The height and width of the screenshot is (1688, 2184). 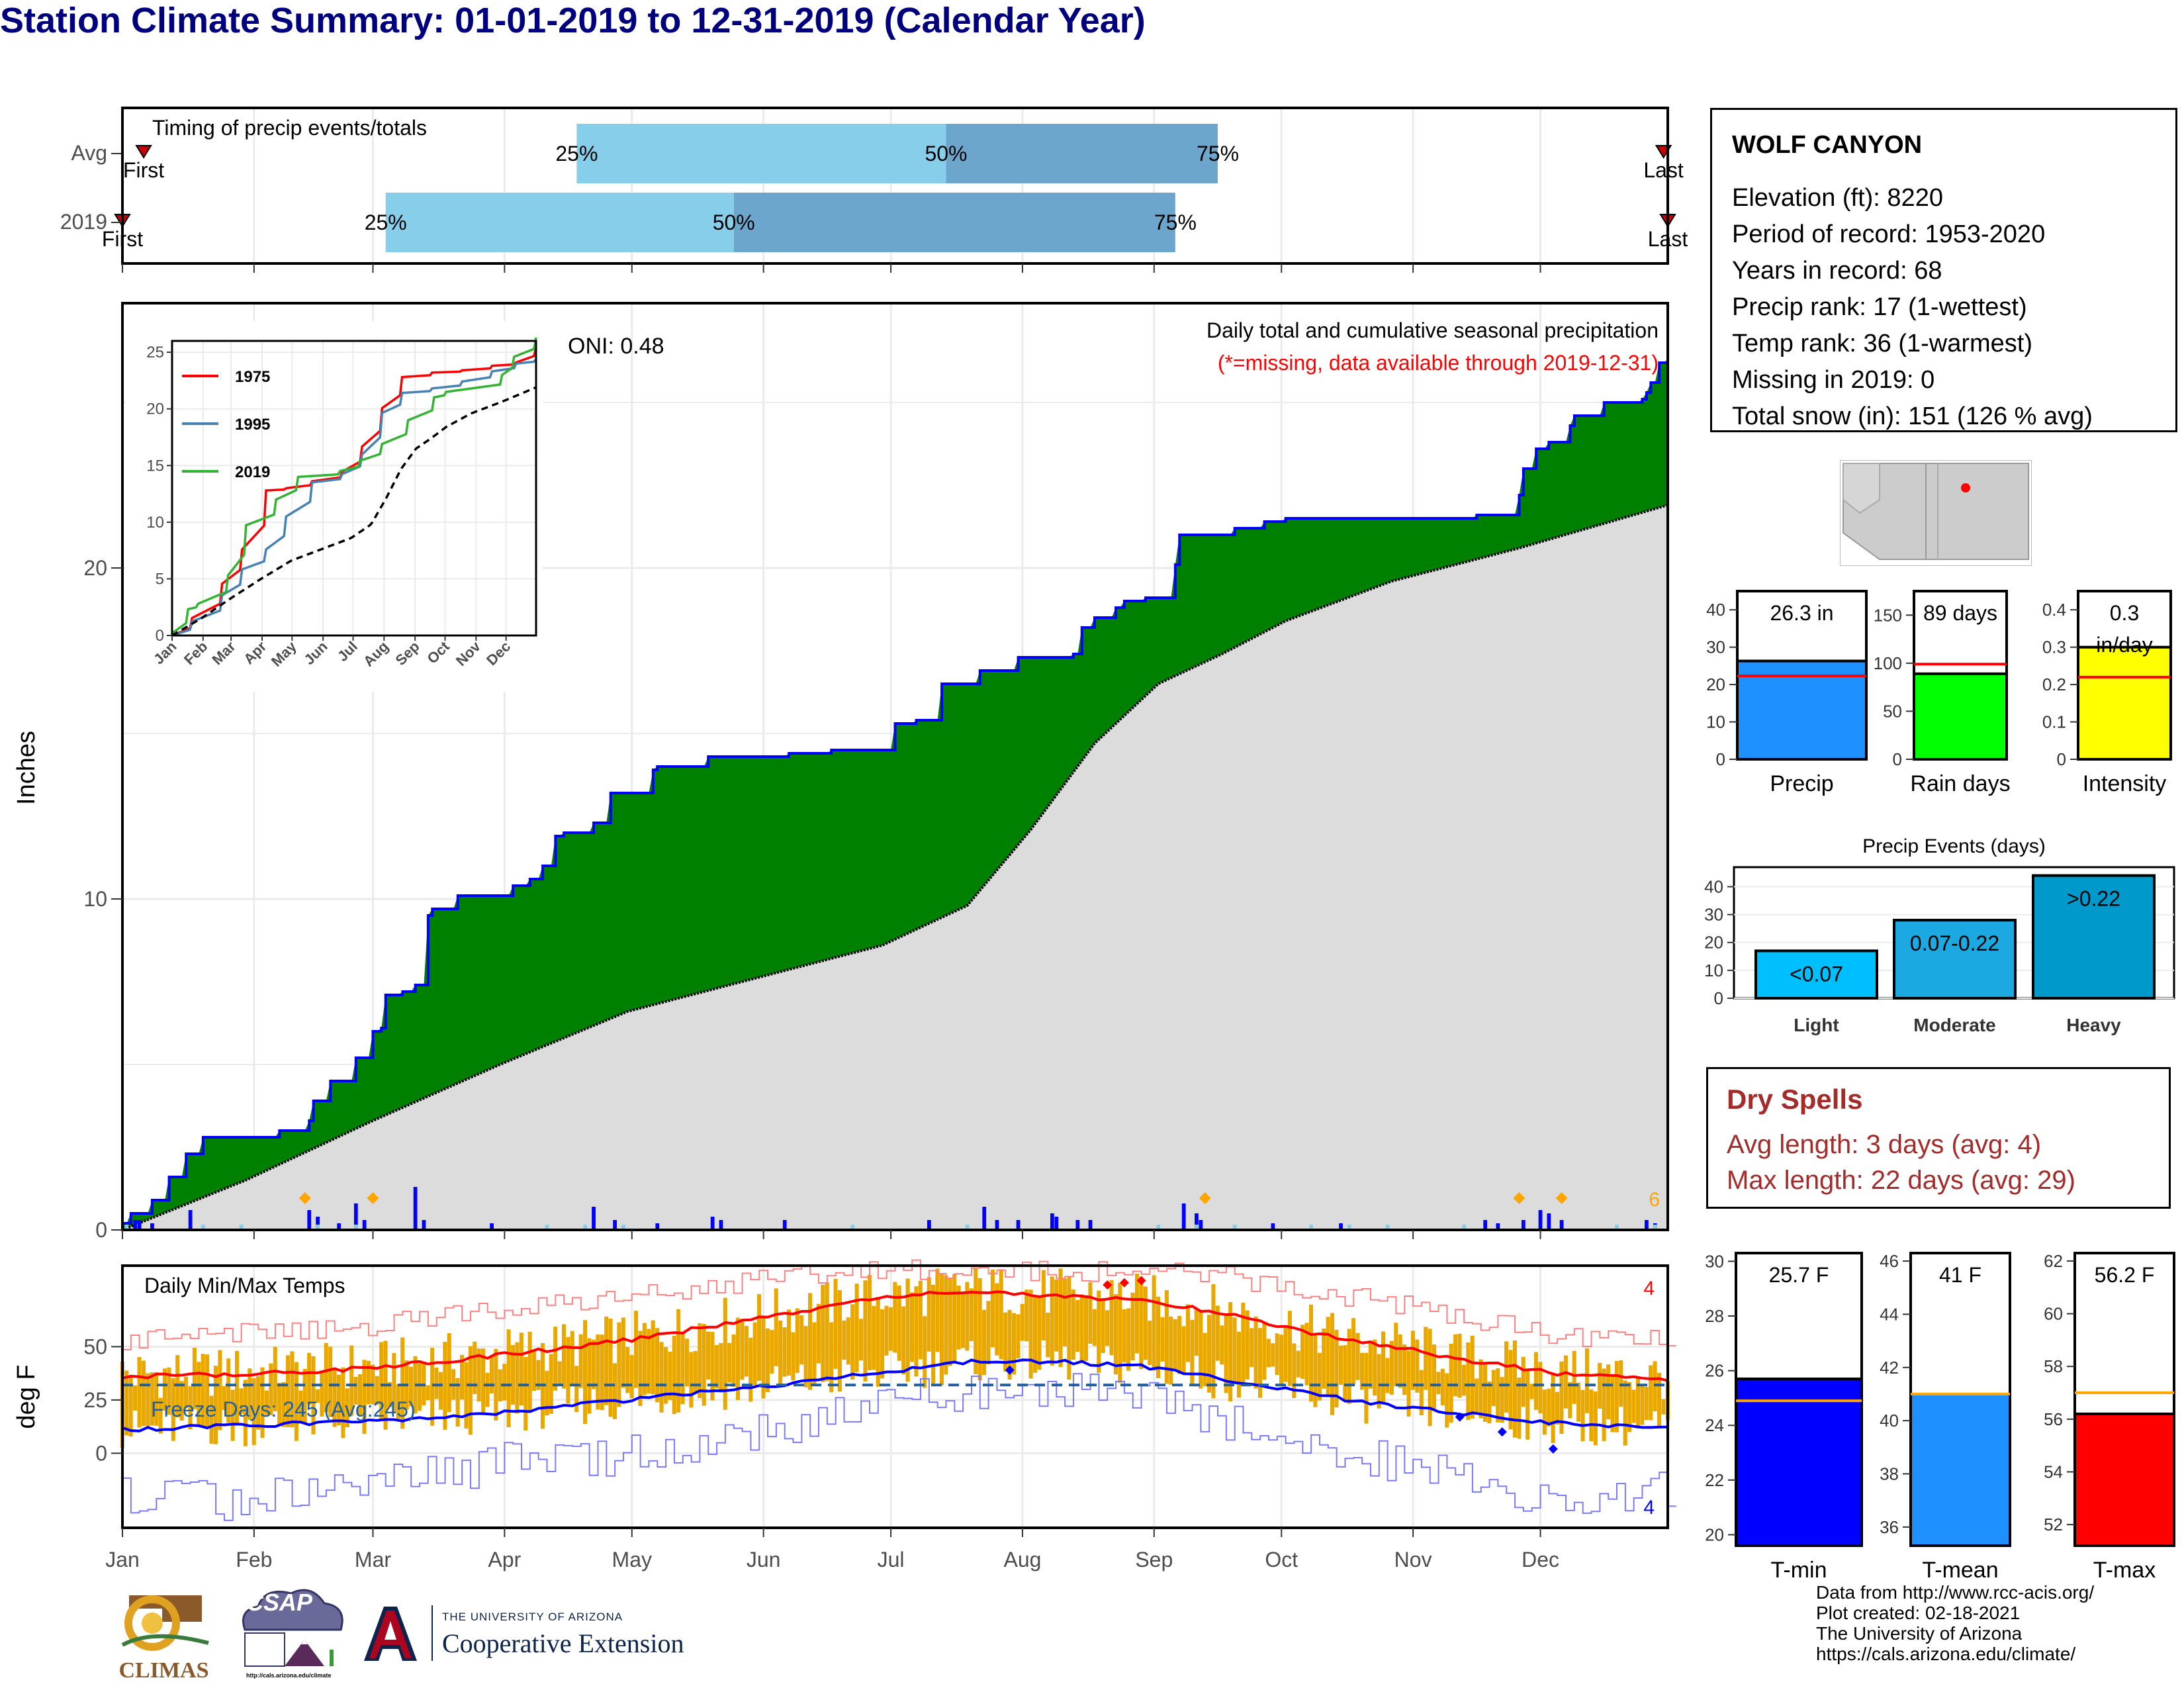 I want to click on credit-plot-created: Plot created: 02-18-2021, so click(x=1918, y=1613).